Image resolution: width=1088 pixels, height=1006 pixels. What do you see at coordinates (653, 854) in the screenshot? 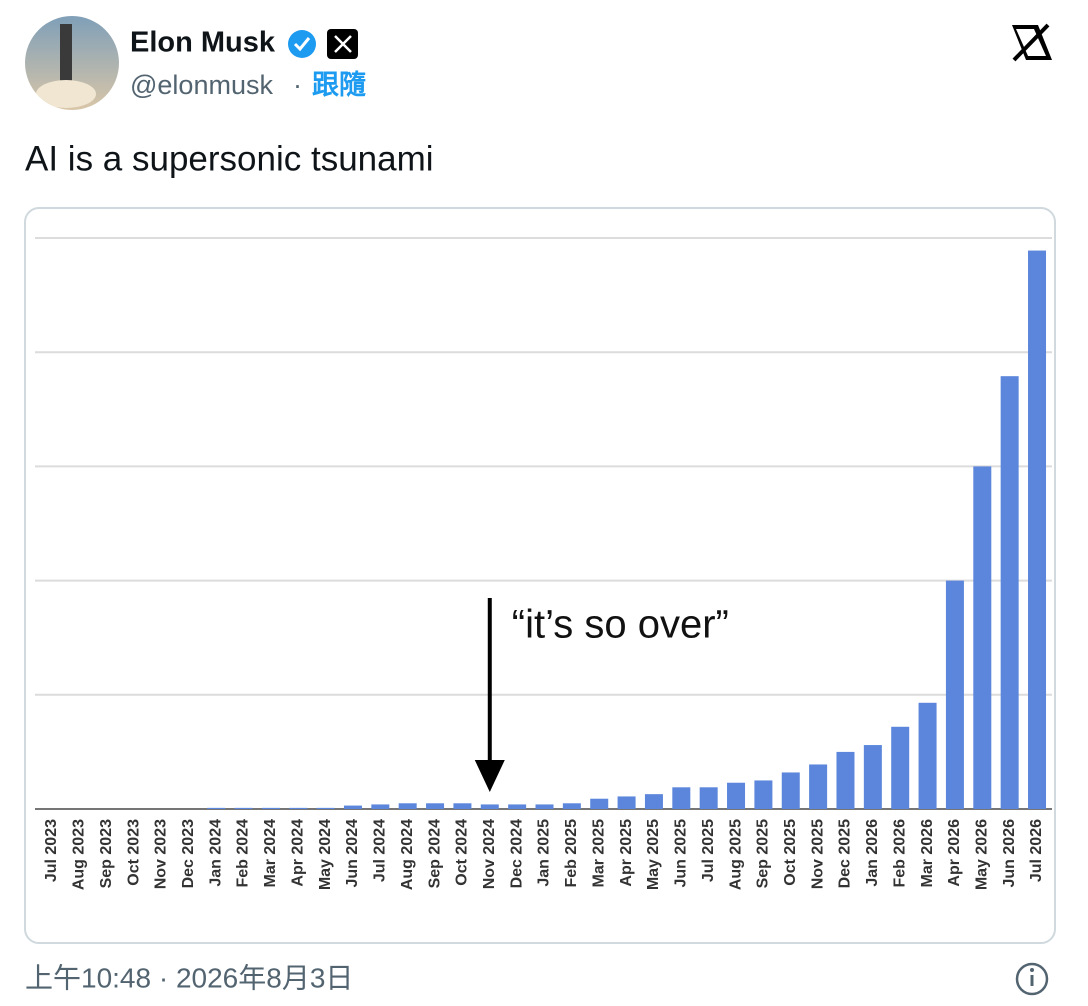
I see `x-tick-label: May 2025` at bounding box center [653, 854].